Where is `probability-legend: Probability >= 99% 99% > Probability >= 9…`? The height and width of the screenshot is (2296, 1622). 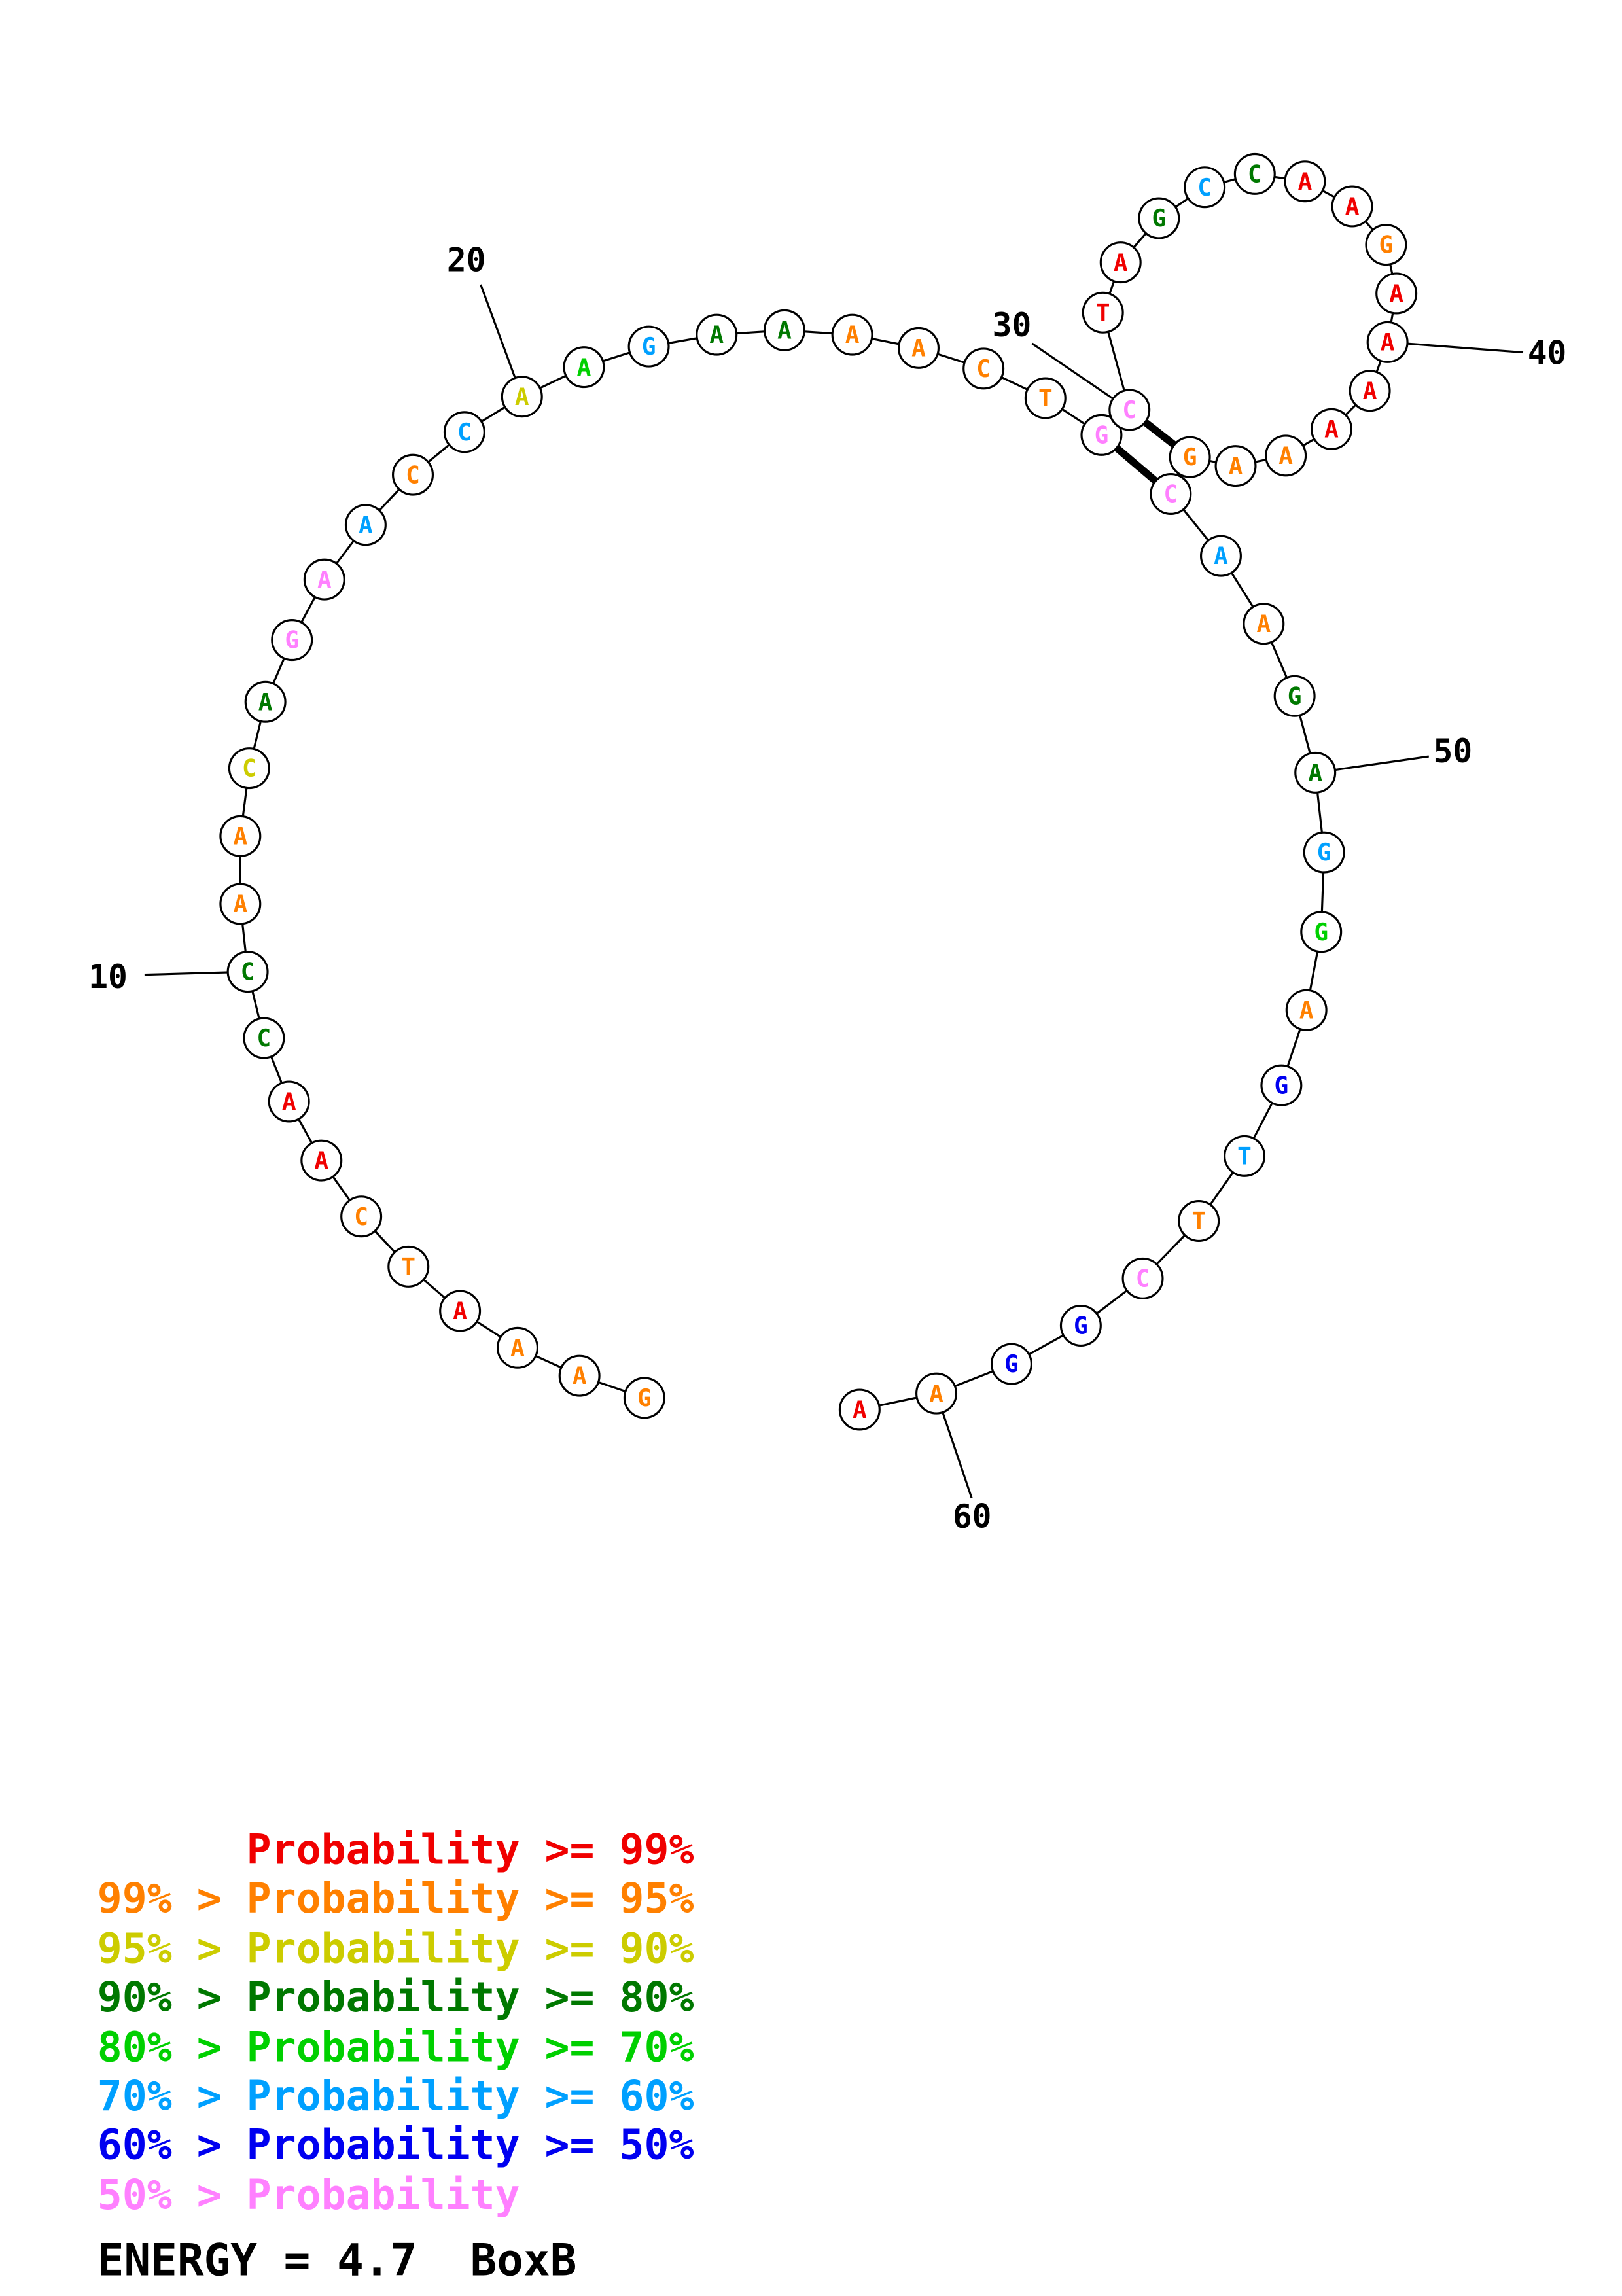 probability-legend: Probability >= 99% 99% > Probability >= 9… is located at coordinates (396, 2023).